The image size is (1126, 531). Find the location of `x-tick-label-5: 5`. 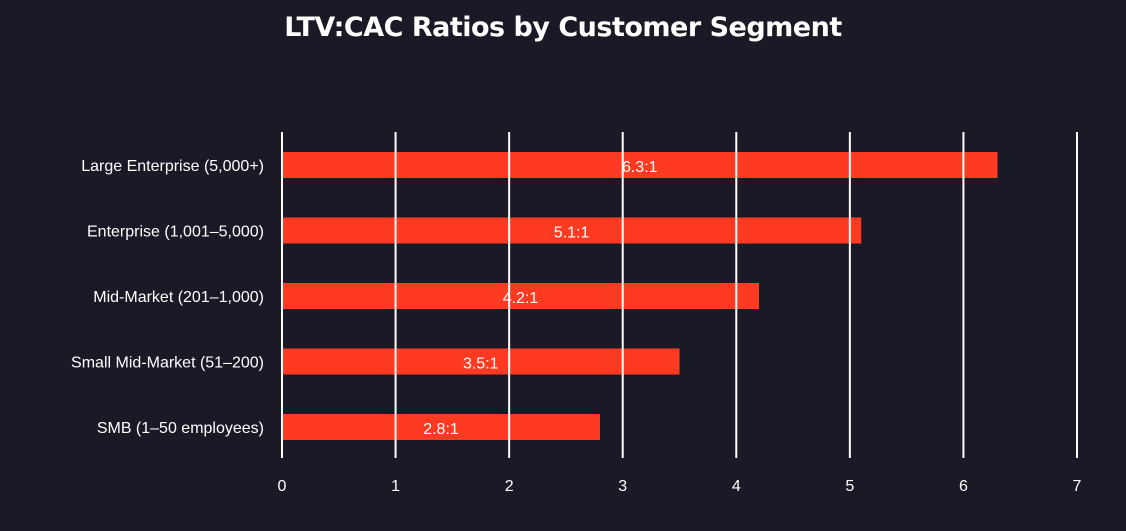

x-tick-label-5: 5 is located at coordinates (849, 486).